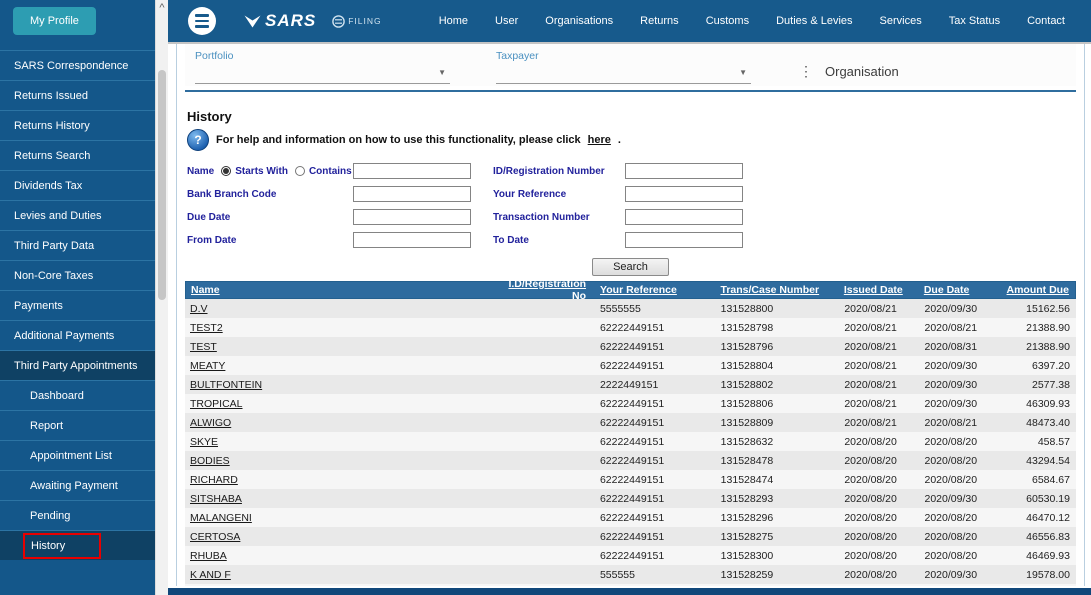 The height and width of the screenshot is (595, 1091). Describe the element at coordinates (208, 365) in the screenshot. I see `name-link: MEATY` at that location.